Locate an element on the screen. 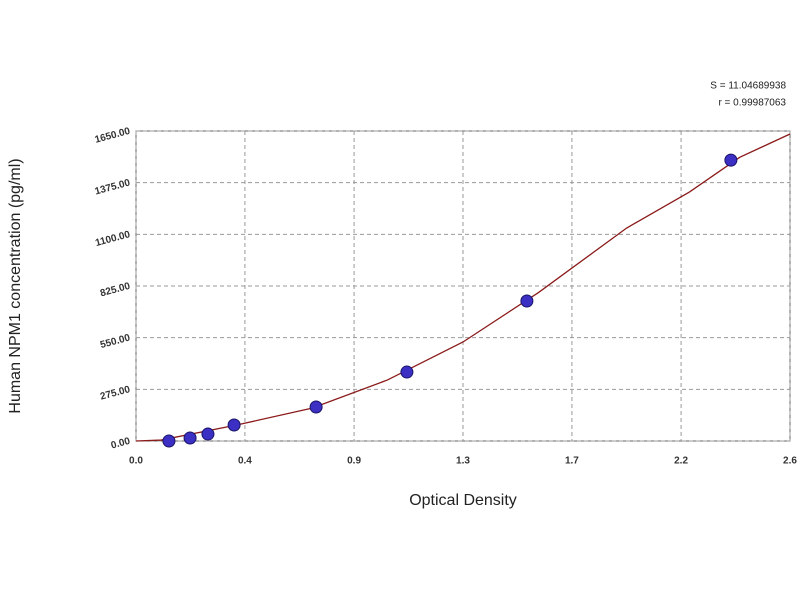 This screenshot has width=800, height=600. x-tick-label: 2.6 is located at coordinates (790, 461).